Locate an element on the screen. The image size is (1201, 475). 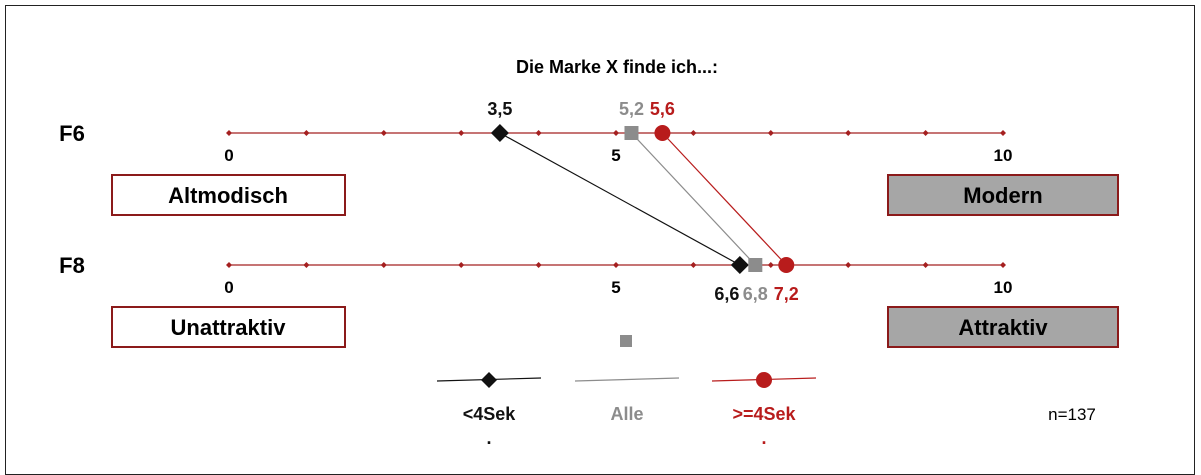
legend-extra-square-marker is located at coordinates (626, 341).